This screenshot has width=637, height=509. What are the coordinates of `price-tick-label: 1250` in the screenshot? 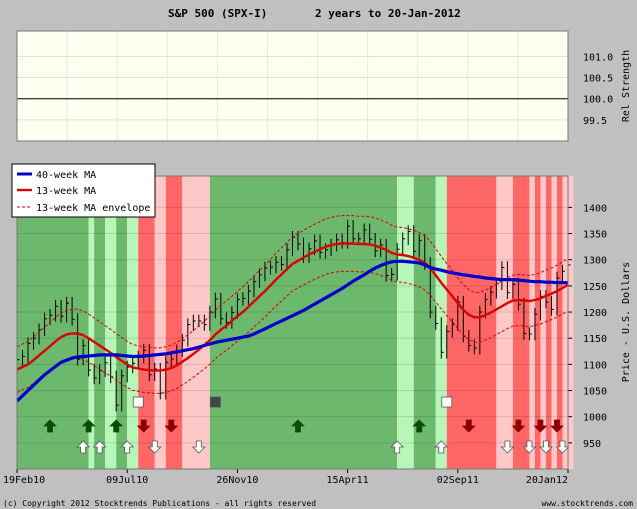 It's located at (595, 287).